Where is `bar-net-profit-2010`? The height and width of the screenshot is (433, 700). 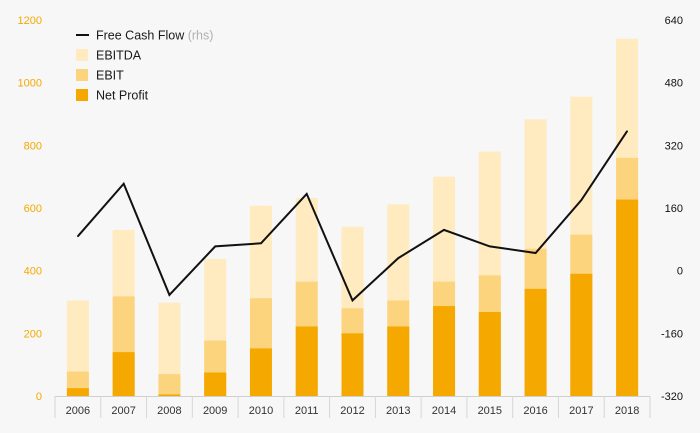
bar-net-profit-2010 is located at coordinates (260, 372).